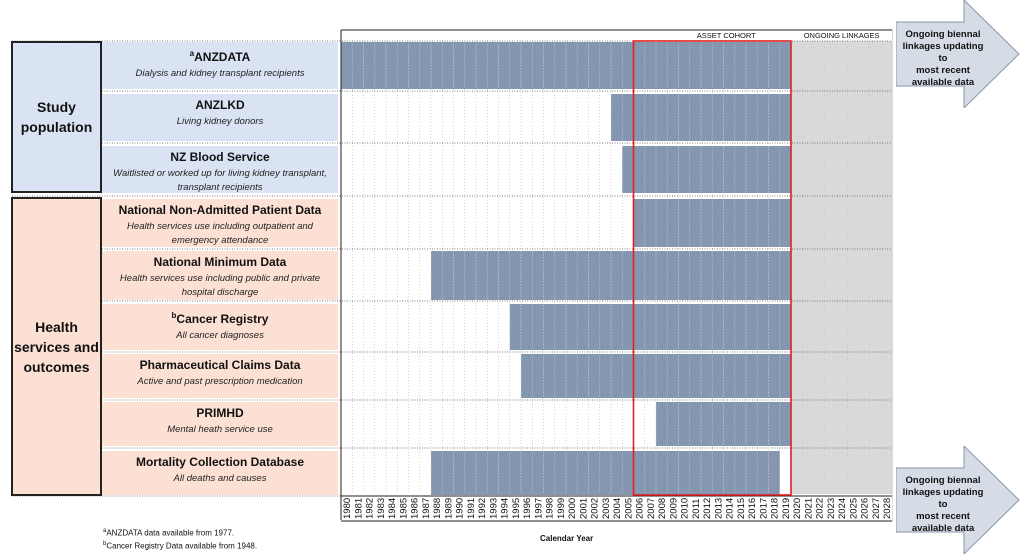 This screenshot has height=559, width=1024. I want to click on year-tick-label: 2020, so click(797, 508).